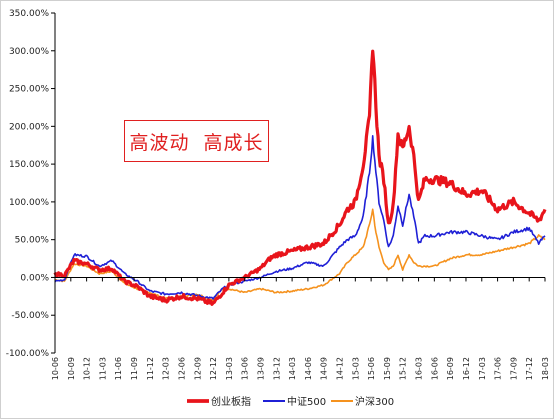  I want to click on x-tick-label: 17-12, so click(529, 368).